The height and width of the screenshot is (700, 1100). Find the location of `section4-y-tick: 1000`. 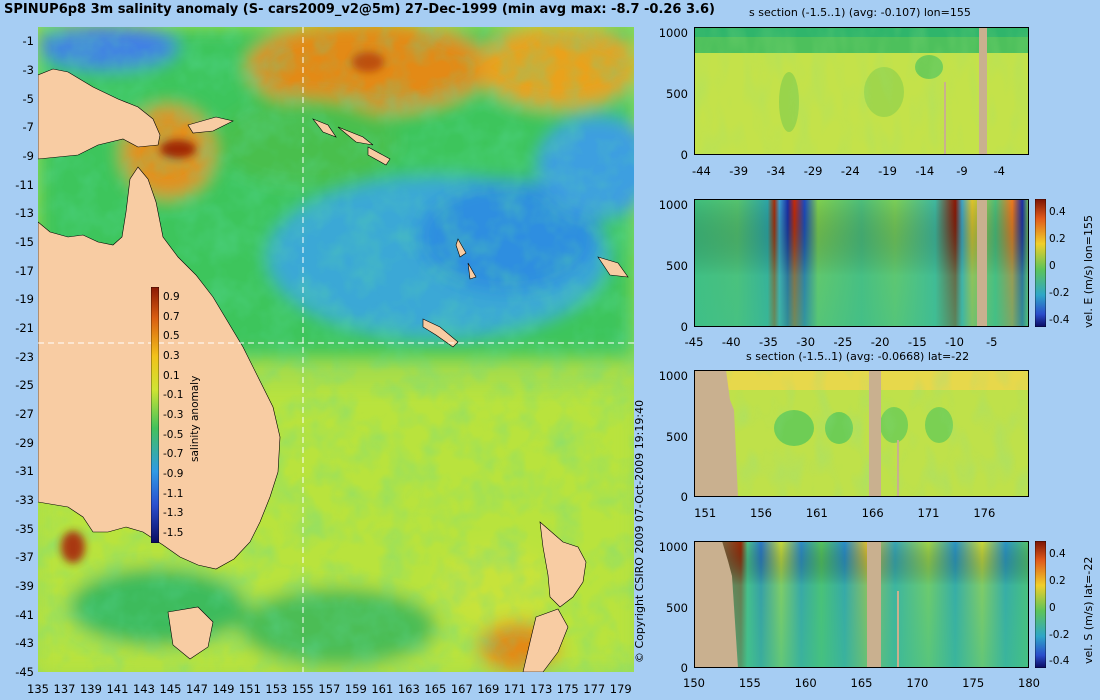

section4-y-tick: 1000 is located at coordinates (673, 547).